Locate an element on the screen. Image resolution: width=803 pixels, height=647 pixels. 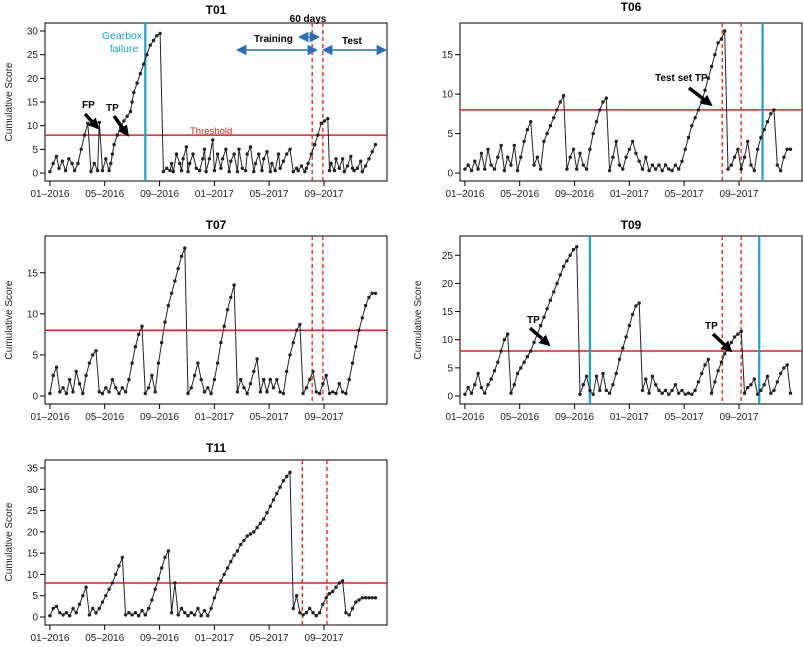
gearbox-label-line1: Gearbox is located at coordinates (122, 36).